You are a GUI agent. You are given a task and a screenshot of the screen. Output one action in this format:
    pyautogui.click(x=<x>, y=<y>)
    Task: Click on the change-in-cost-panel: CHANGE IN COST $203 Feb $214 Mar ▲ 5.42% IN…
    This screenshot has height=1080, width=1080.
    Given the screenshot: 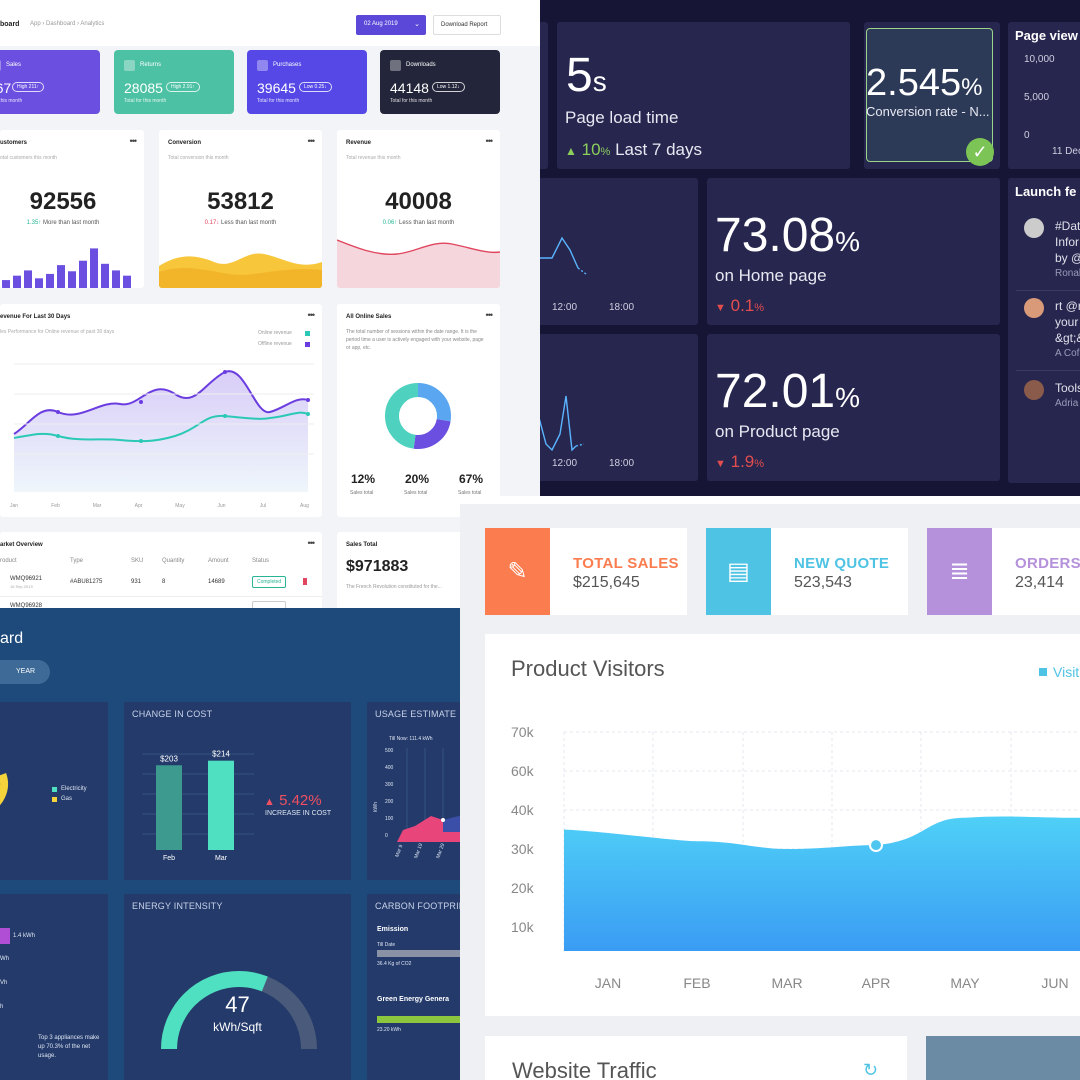 What is the action you would take?
    pyautogui.click(x=237, y=791)
    